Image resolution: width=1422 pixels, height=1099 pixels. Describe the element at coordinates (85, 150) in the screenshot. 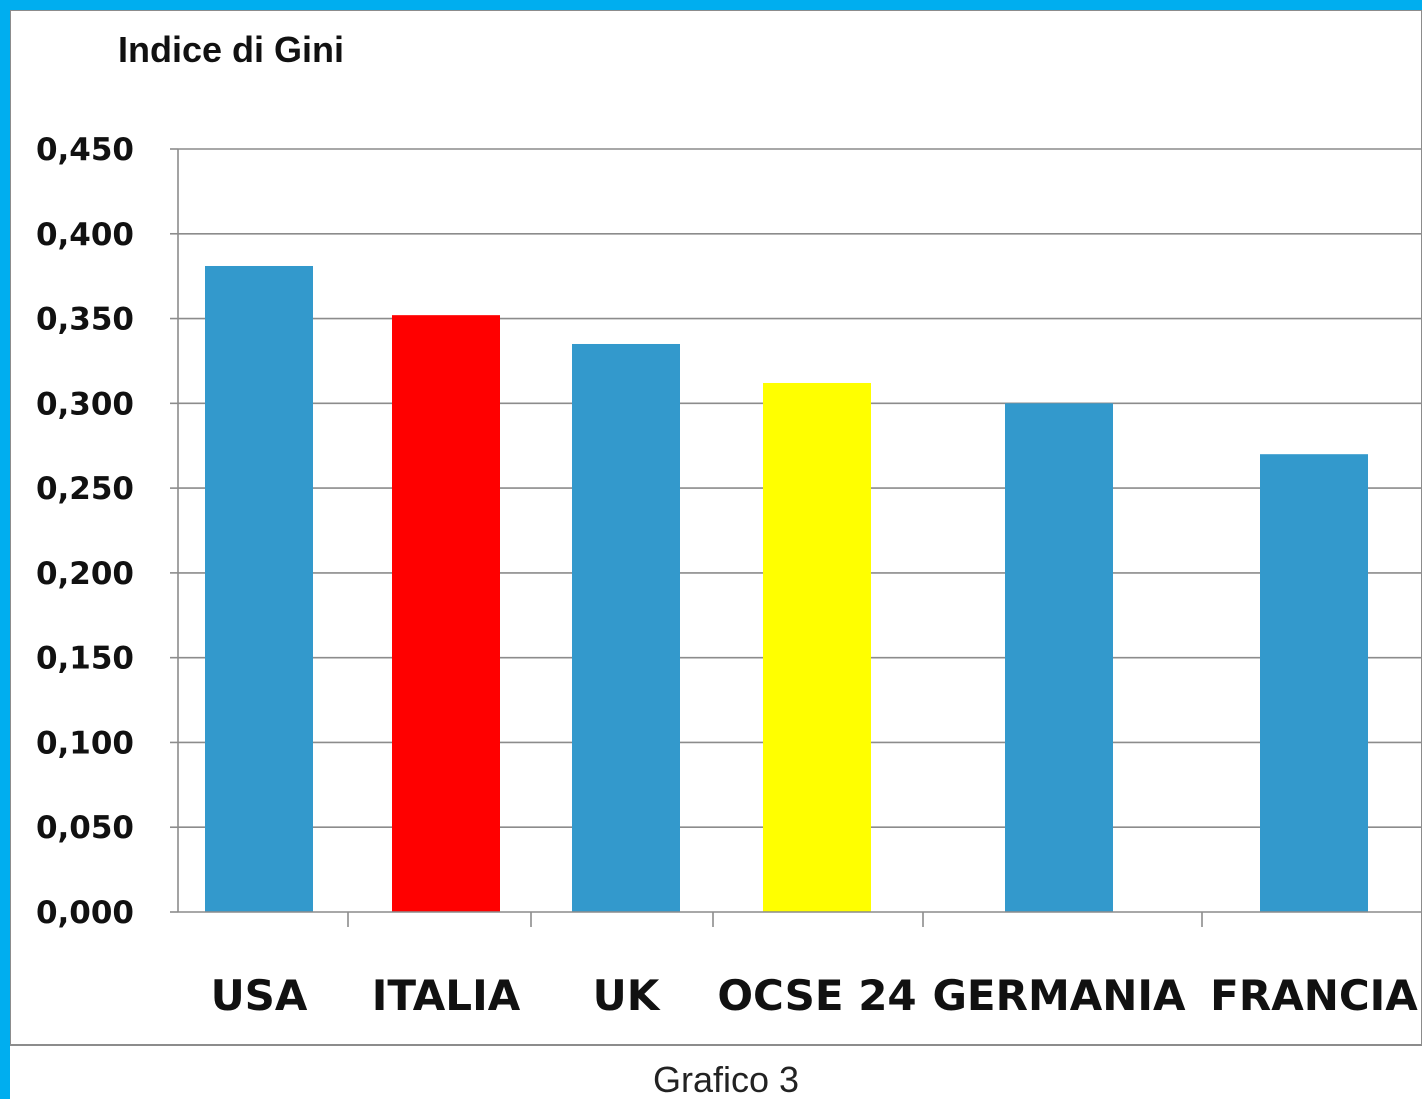

I see `y-tick-label: 0,450` at that location.